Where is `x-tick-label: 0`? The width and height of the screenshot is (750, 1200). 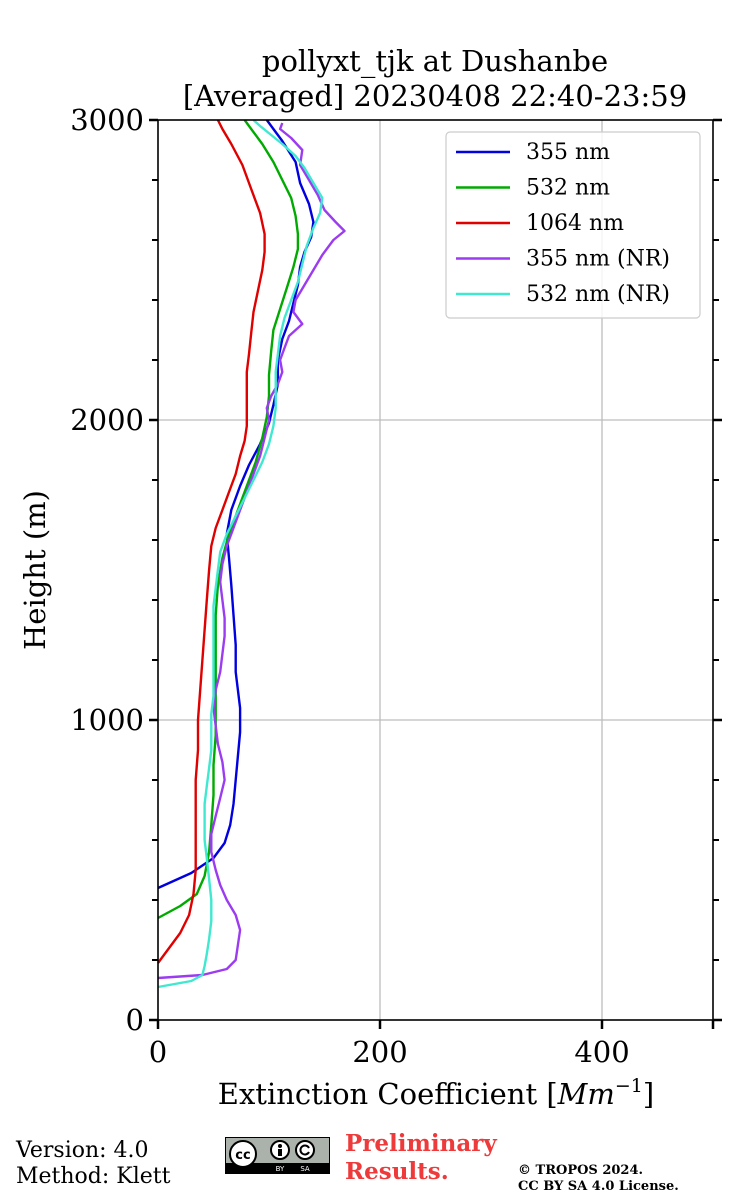 x-tick-label: 0 is located at coordinates (158, 1052).